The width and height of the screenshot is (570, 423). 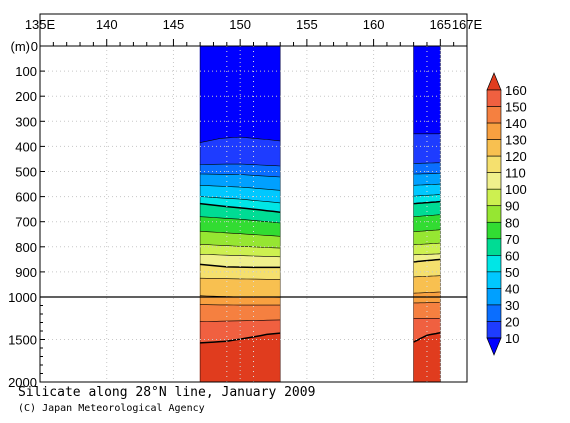 I want to click on x-tick-label: 165, so click(x=440, y=24).